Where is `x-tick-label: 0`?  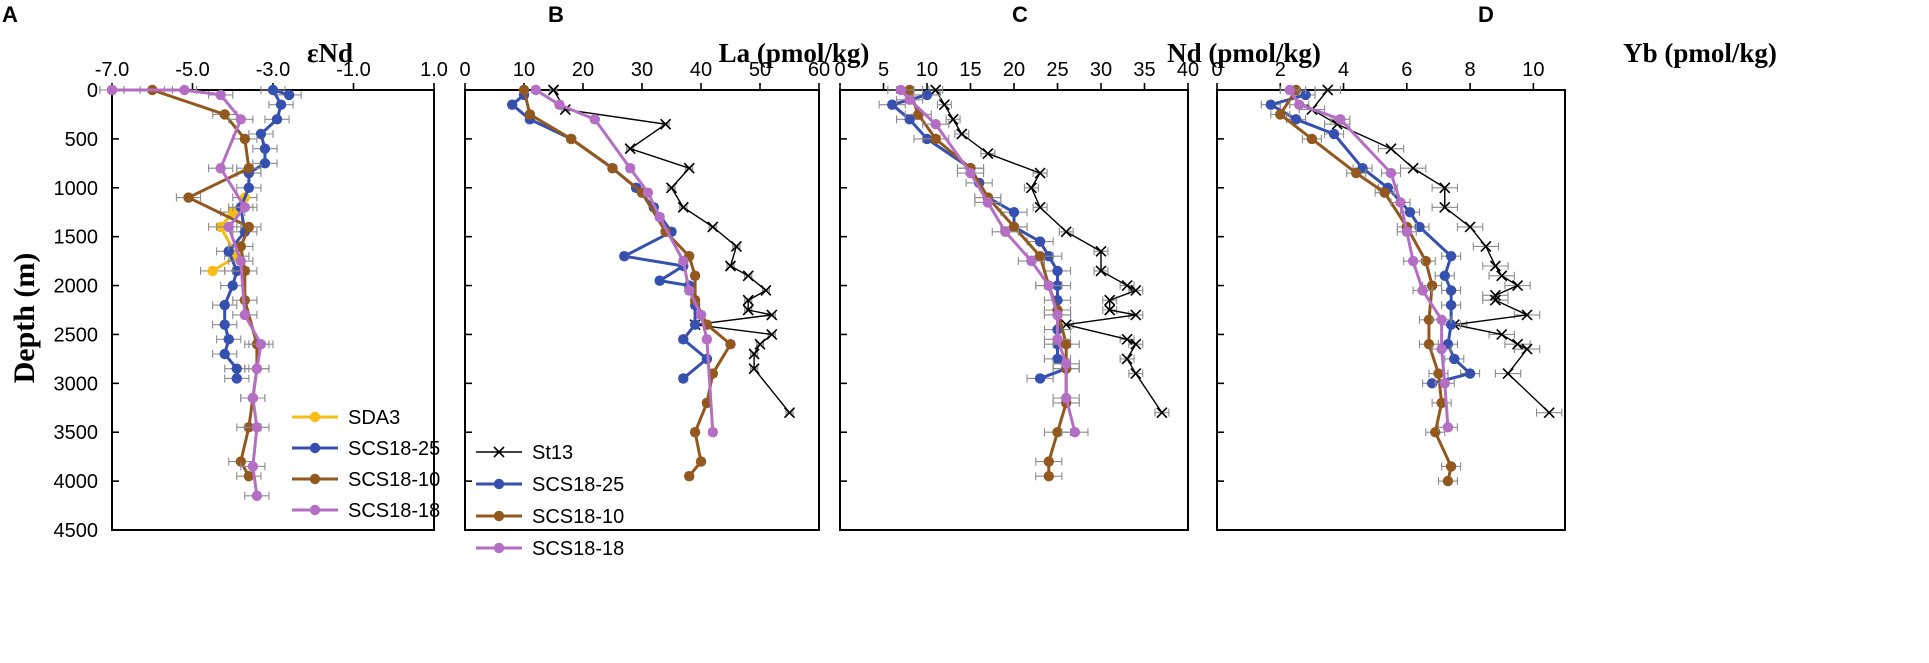 x-tick-label: 0 is located at coordinates (464, 70).